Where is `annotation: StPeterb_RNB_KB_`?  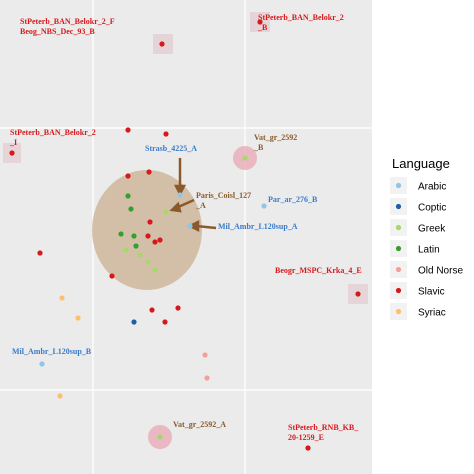
annotation: StPeterb_RNB_KB_ is located at coordinates (323, 427).